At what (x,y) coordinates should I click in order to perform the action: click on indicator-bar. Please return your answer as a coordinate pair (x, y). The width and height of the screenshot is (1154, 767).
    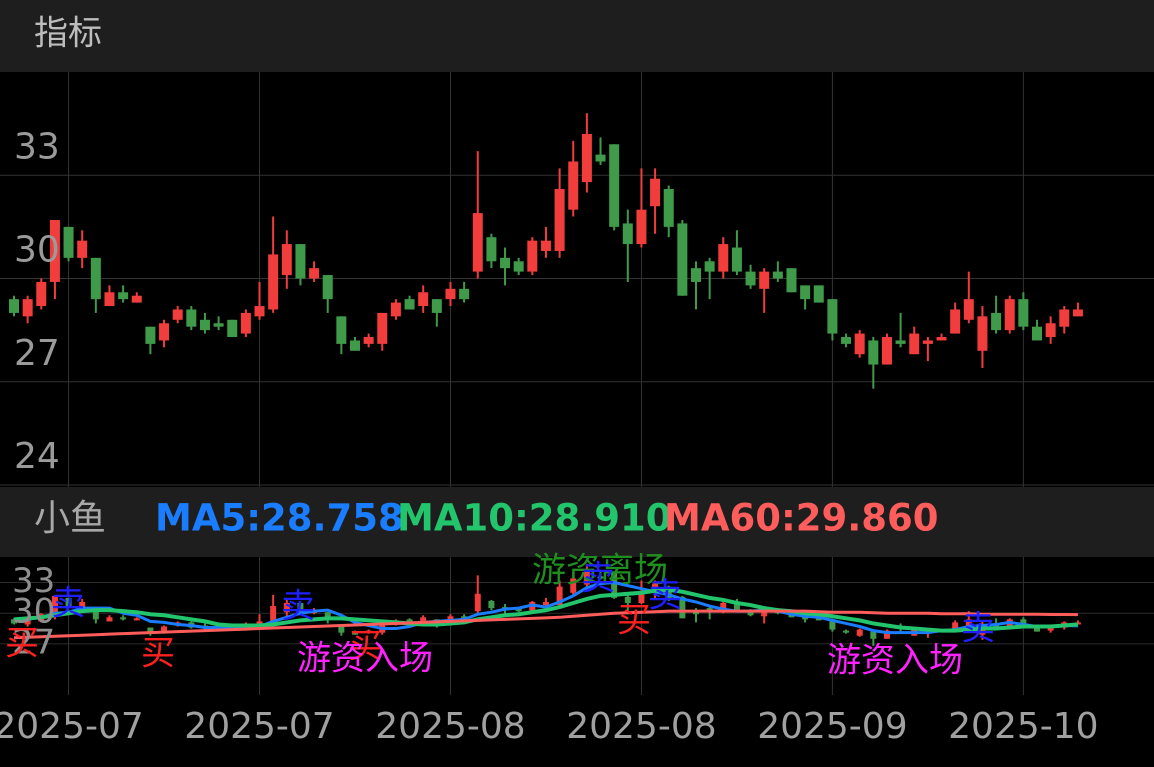
    Looking at the image, I should click on (577, 522).